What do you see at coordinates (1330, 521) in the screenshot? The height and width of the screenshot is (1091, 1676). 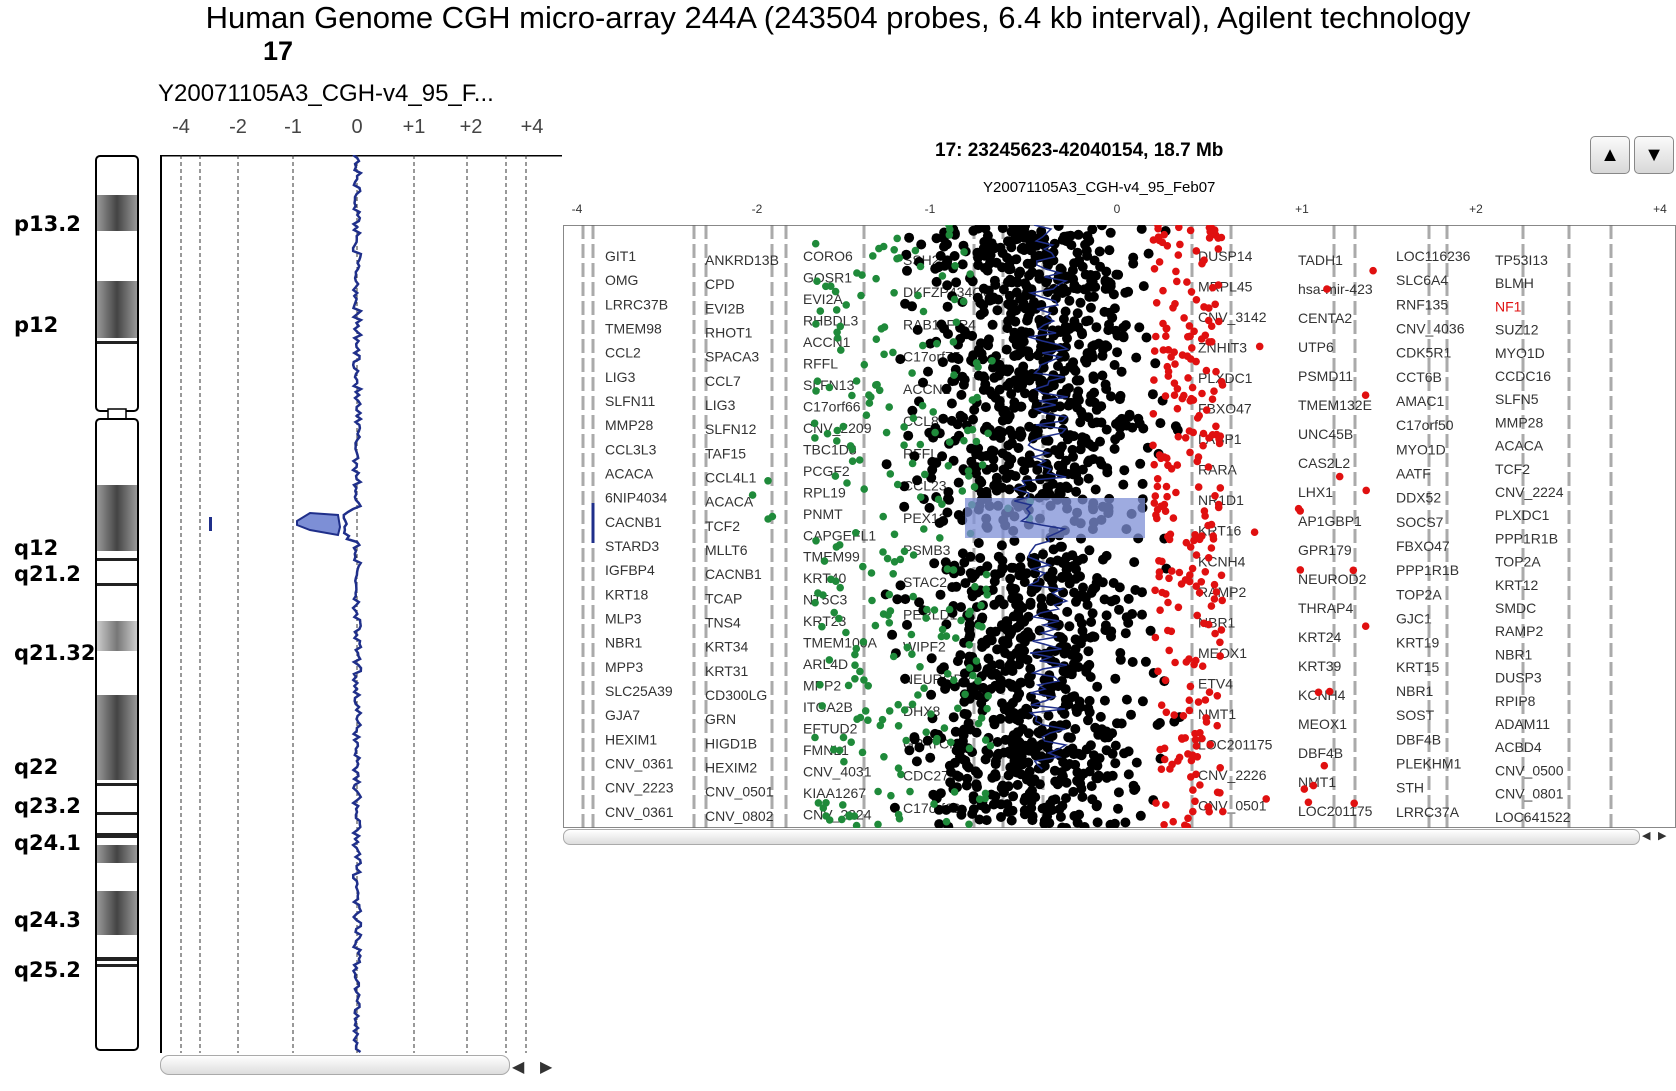 I see `gene-label: AP1GBP1` at bounding box center [1330, 521].